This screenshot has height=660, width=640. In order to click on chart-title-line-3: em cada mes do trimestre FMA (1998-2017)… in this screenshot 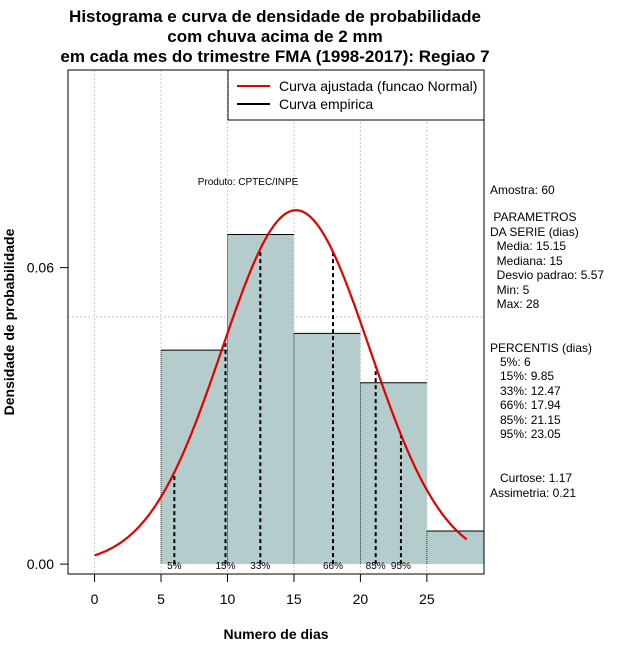, I will do `click(274, 56)`.